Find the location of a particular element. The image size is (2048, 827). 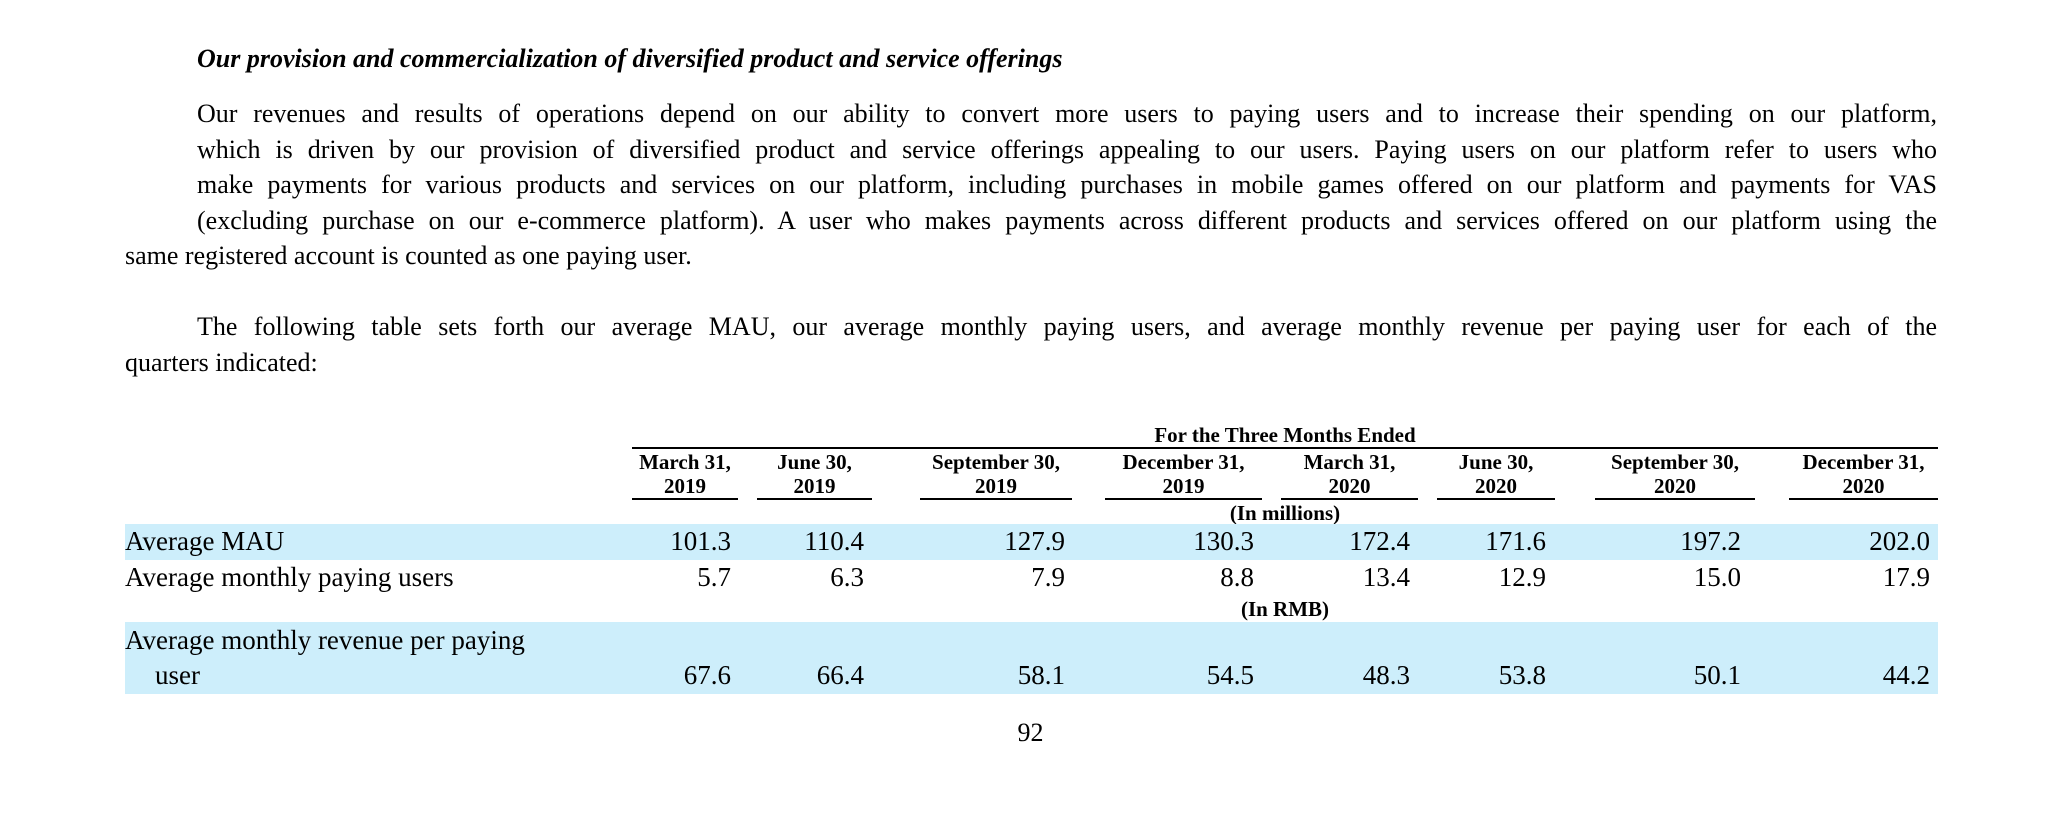

row-label: Average MAU is located at coordinates (205, 541).